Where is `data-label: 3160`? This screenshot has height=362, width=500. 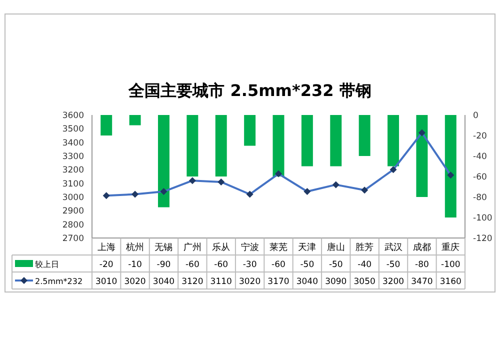 data-label: 3160 is located at coordinates (451, 282).